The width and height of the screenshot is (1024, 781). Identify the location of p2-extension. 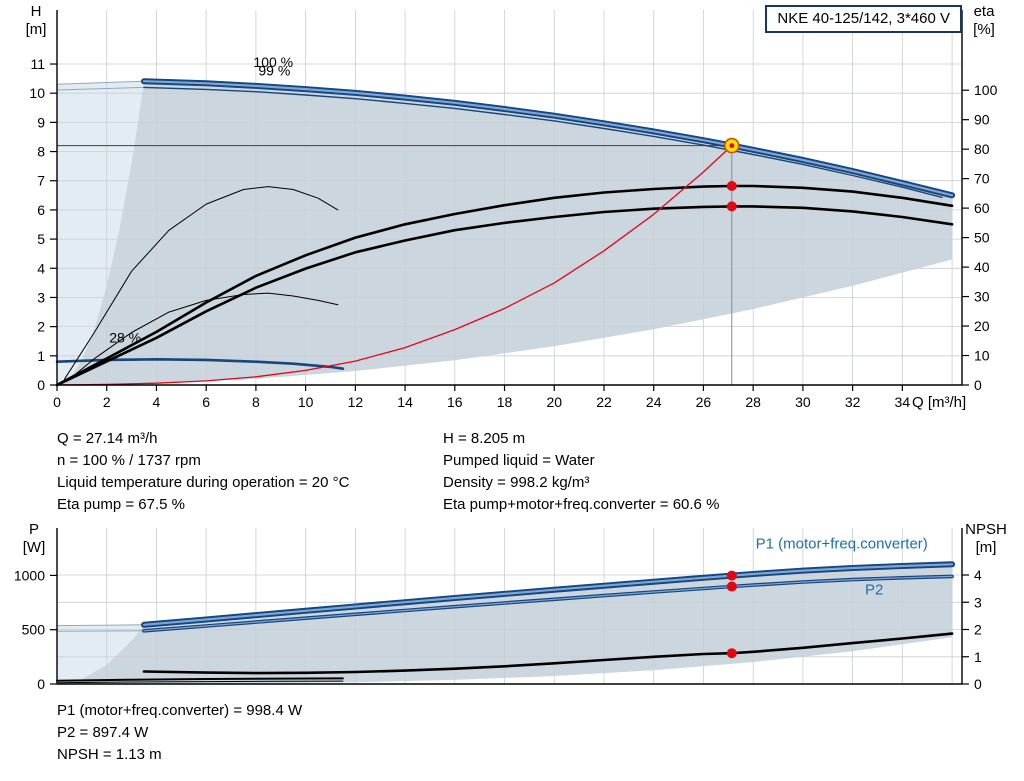
(100, 631).